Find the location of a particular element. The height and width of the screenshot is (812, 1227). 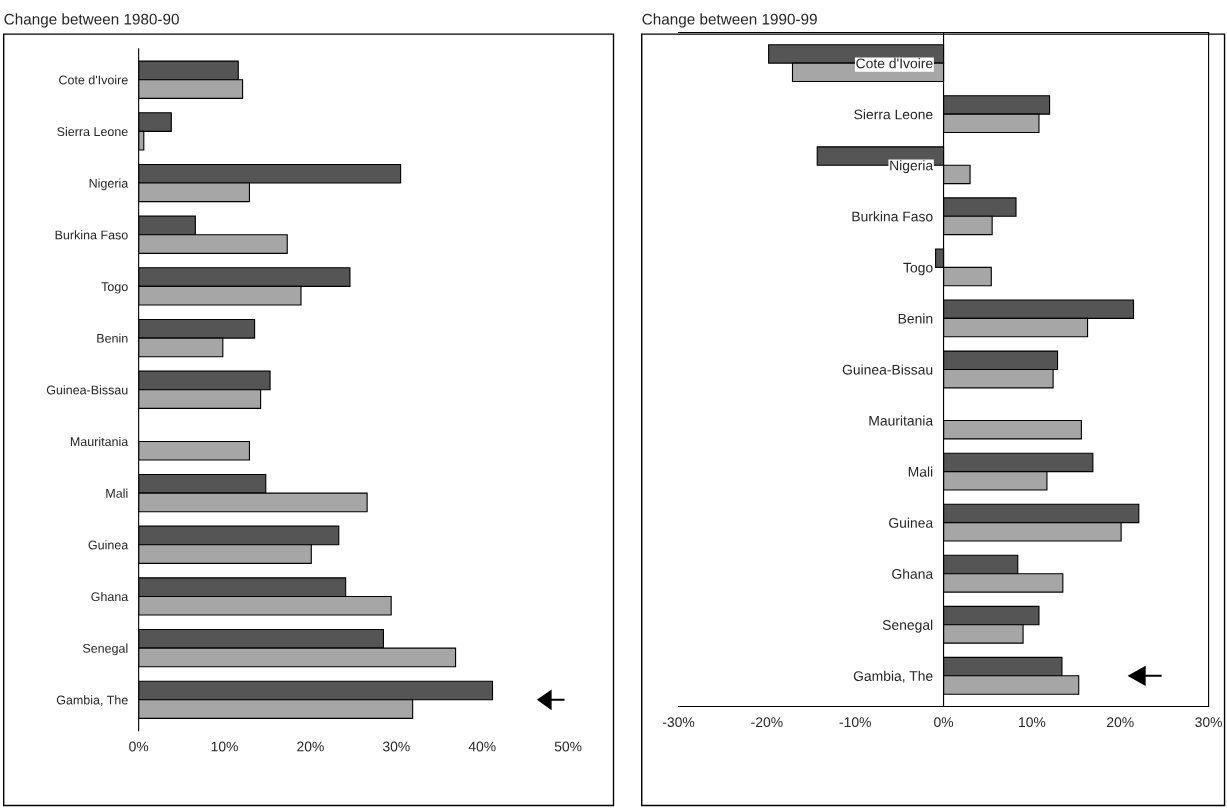

x-tick-label: 40% is located at coordinates (482, 746).